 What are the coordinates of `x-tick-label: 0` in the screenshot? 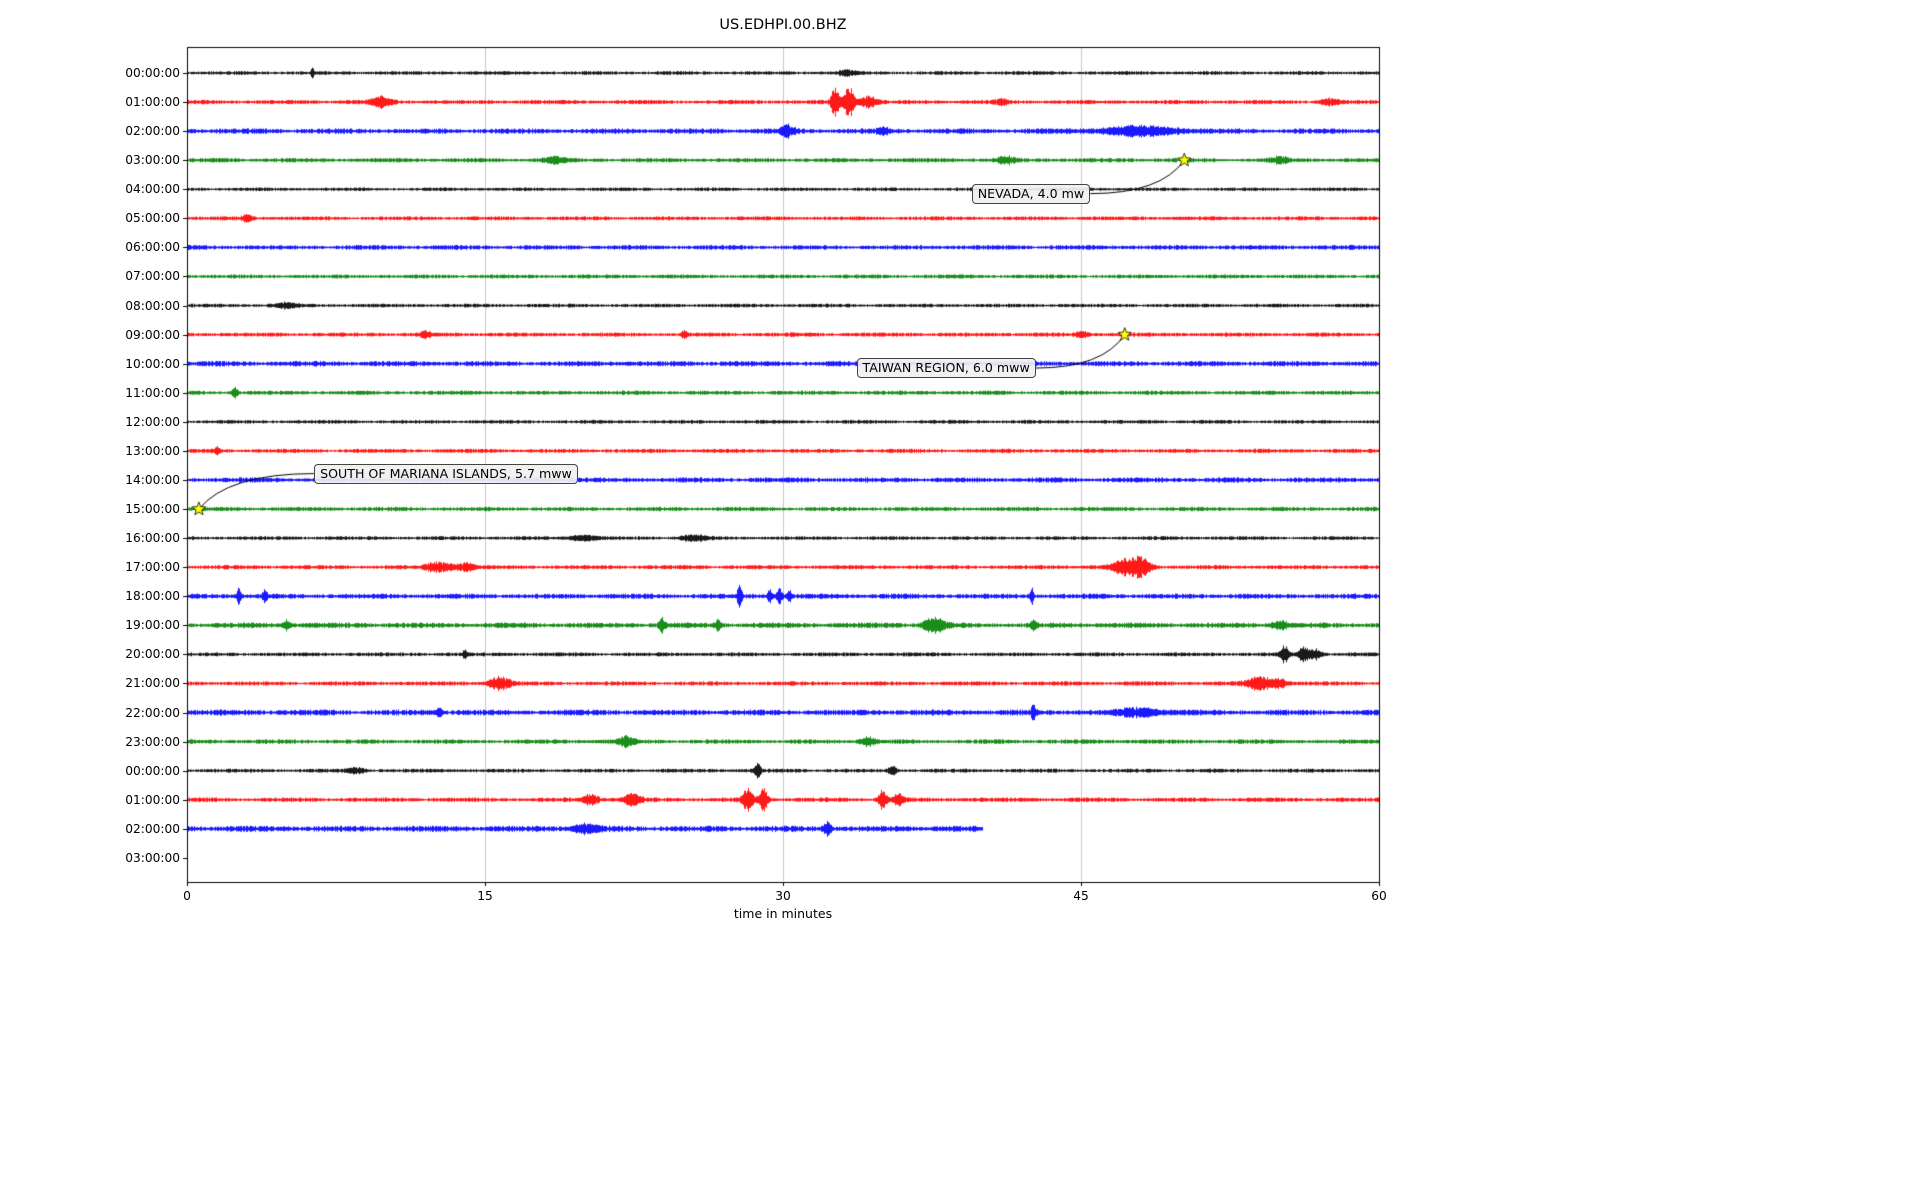 It's located at (187, 896).